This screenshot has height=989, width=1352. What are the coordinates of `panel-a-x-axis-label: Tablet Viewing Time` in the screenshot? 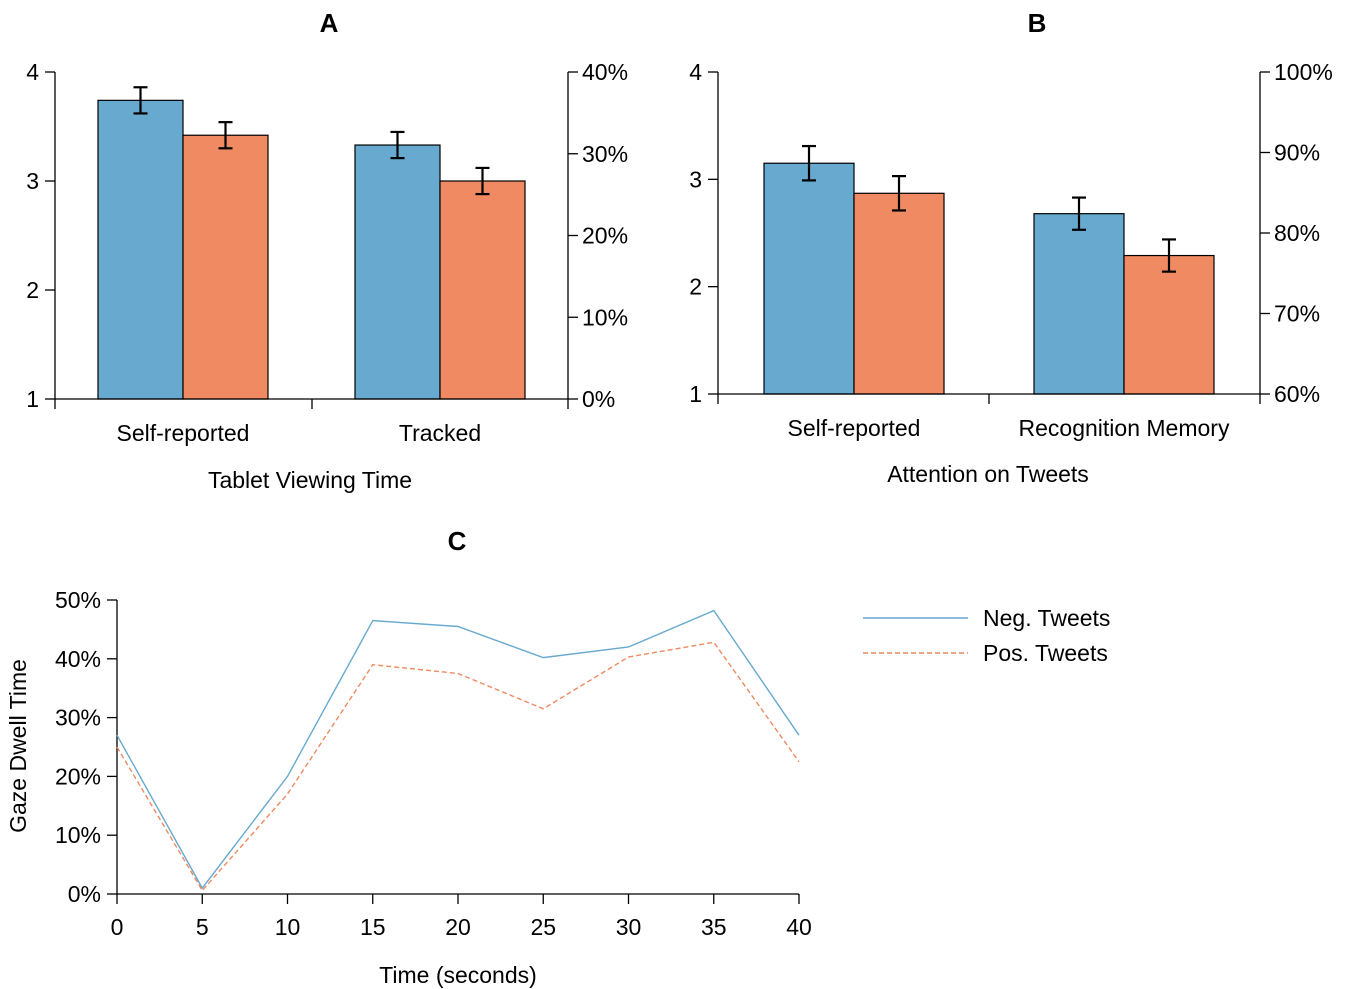 It's located at (310, 480).